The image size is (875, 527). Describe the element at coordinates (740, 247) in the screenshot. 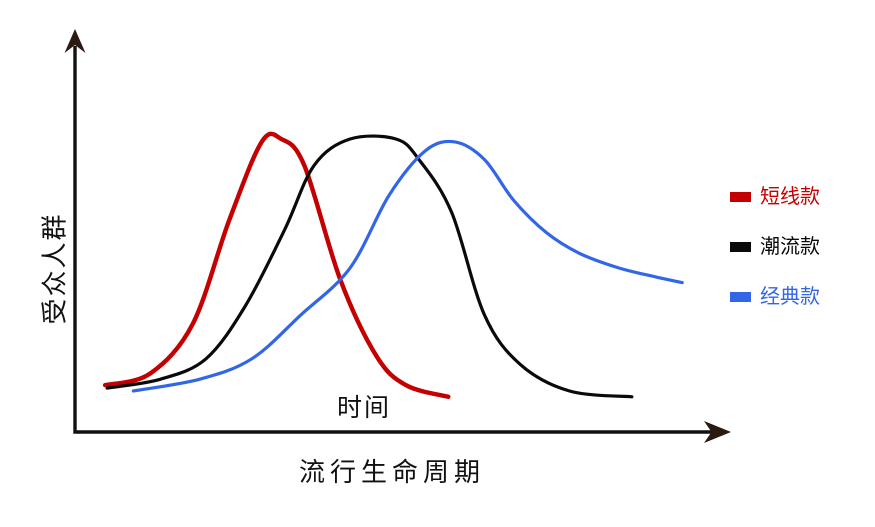

I see `legend-swatch-black` at that location.